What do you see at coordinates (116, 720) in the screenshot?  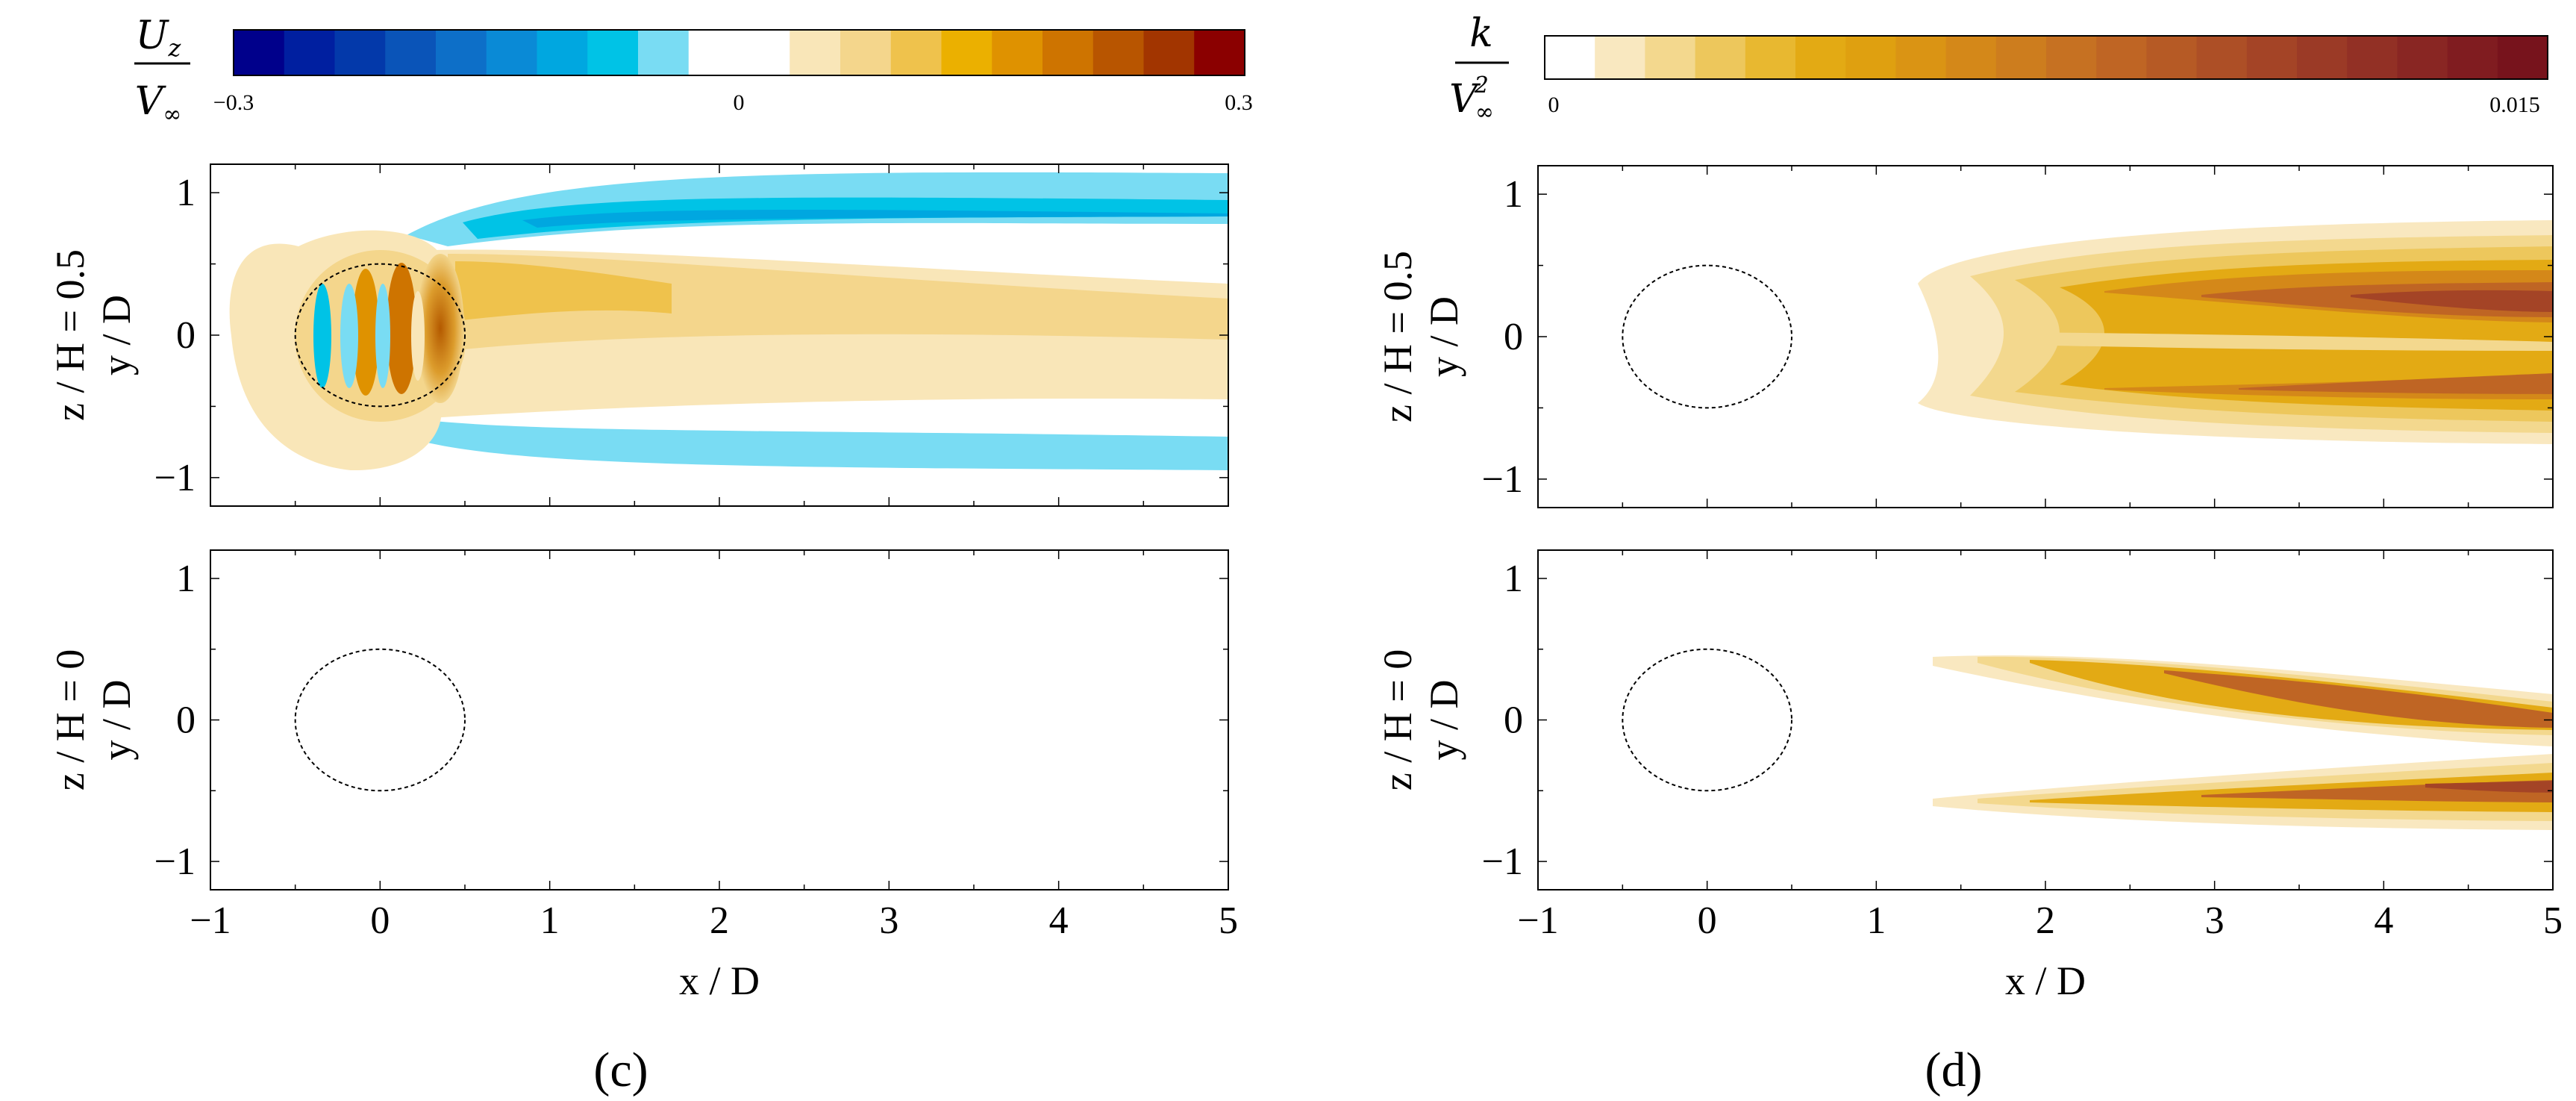 I see `axes-c-bot-ylabel: y / D` at bounding box center [116, 720].